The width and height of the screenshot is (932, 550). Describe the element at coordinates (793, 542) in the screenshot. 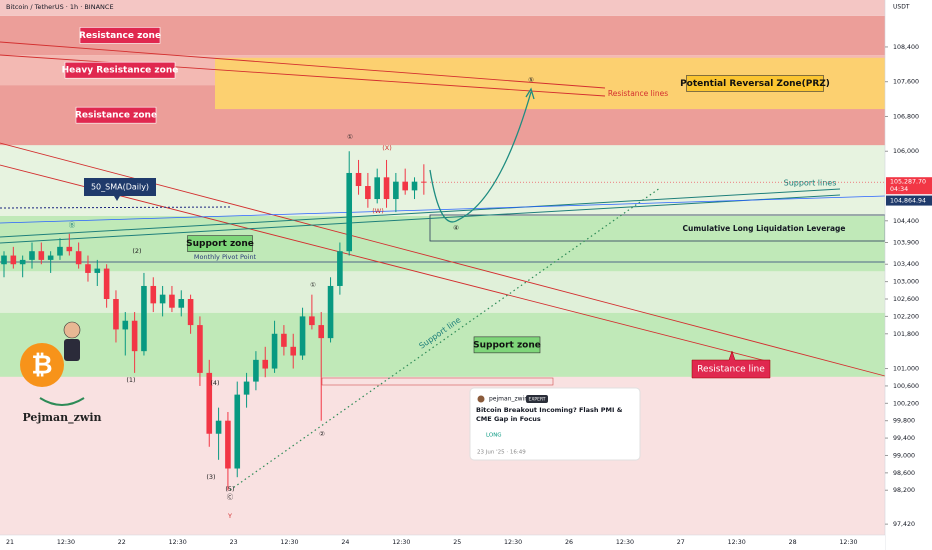

I see `x-tick-label: 28` at that location.